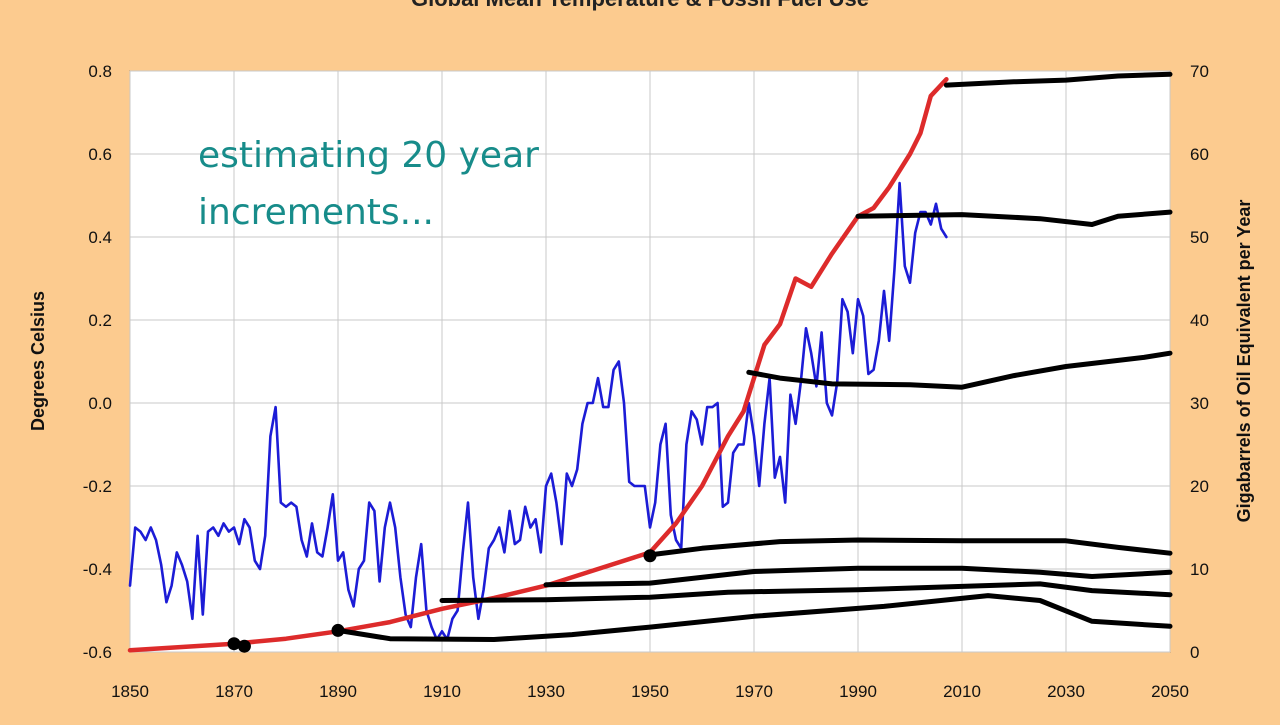  What do you see at coordinates (1199, 71) in the screenshot?
I see `y-right-tick-label: 70` at bounding box center [1199, 71].